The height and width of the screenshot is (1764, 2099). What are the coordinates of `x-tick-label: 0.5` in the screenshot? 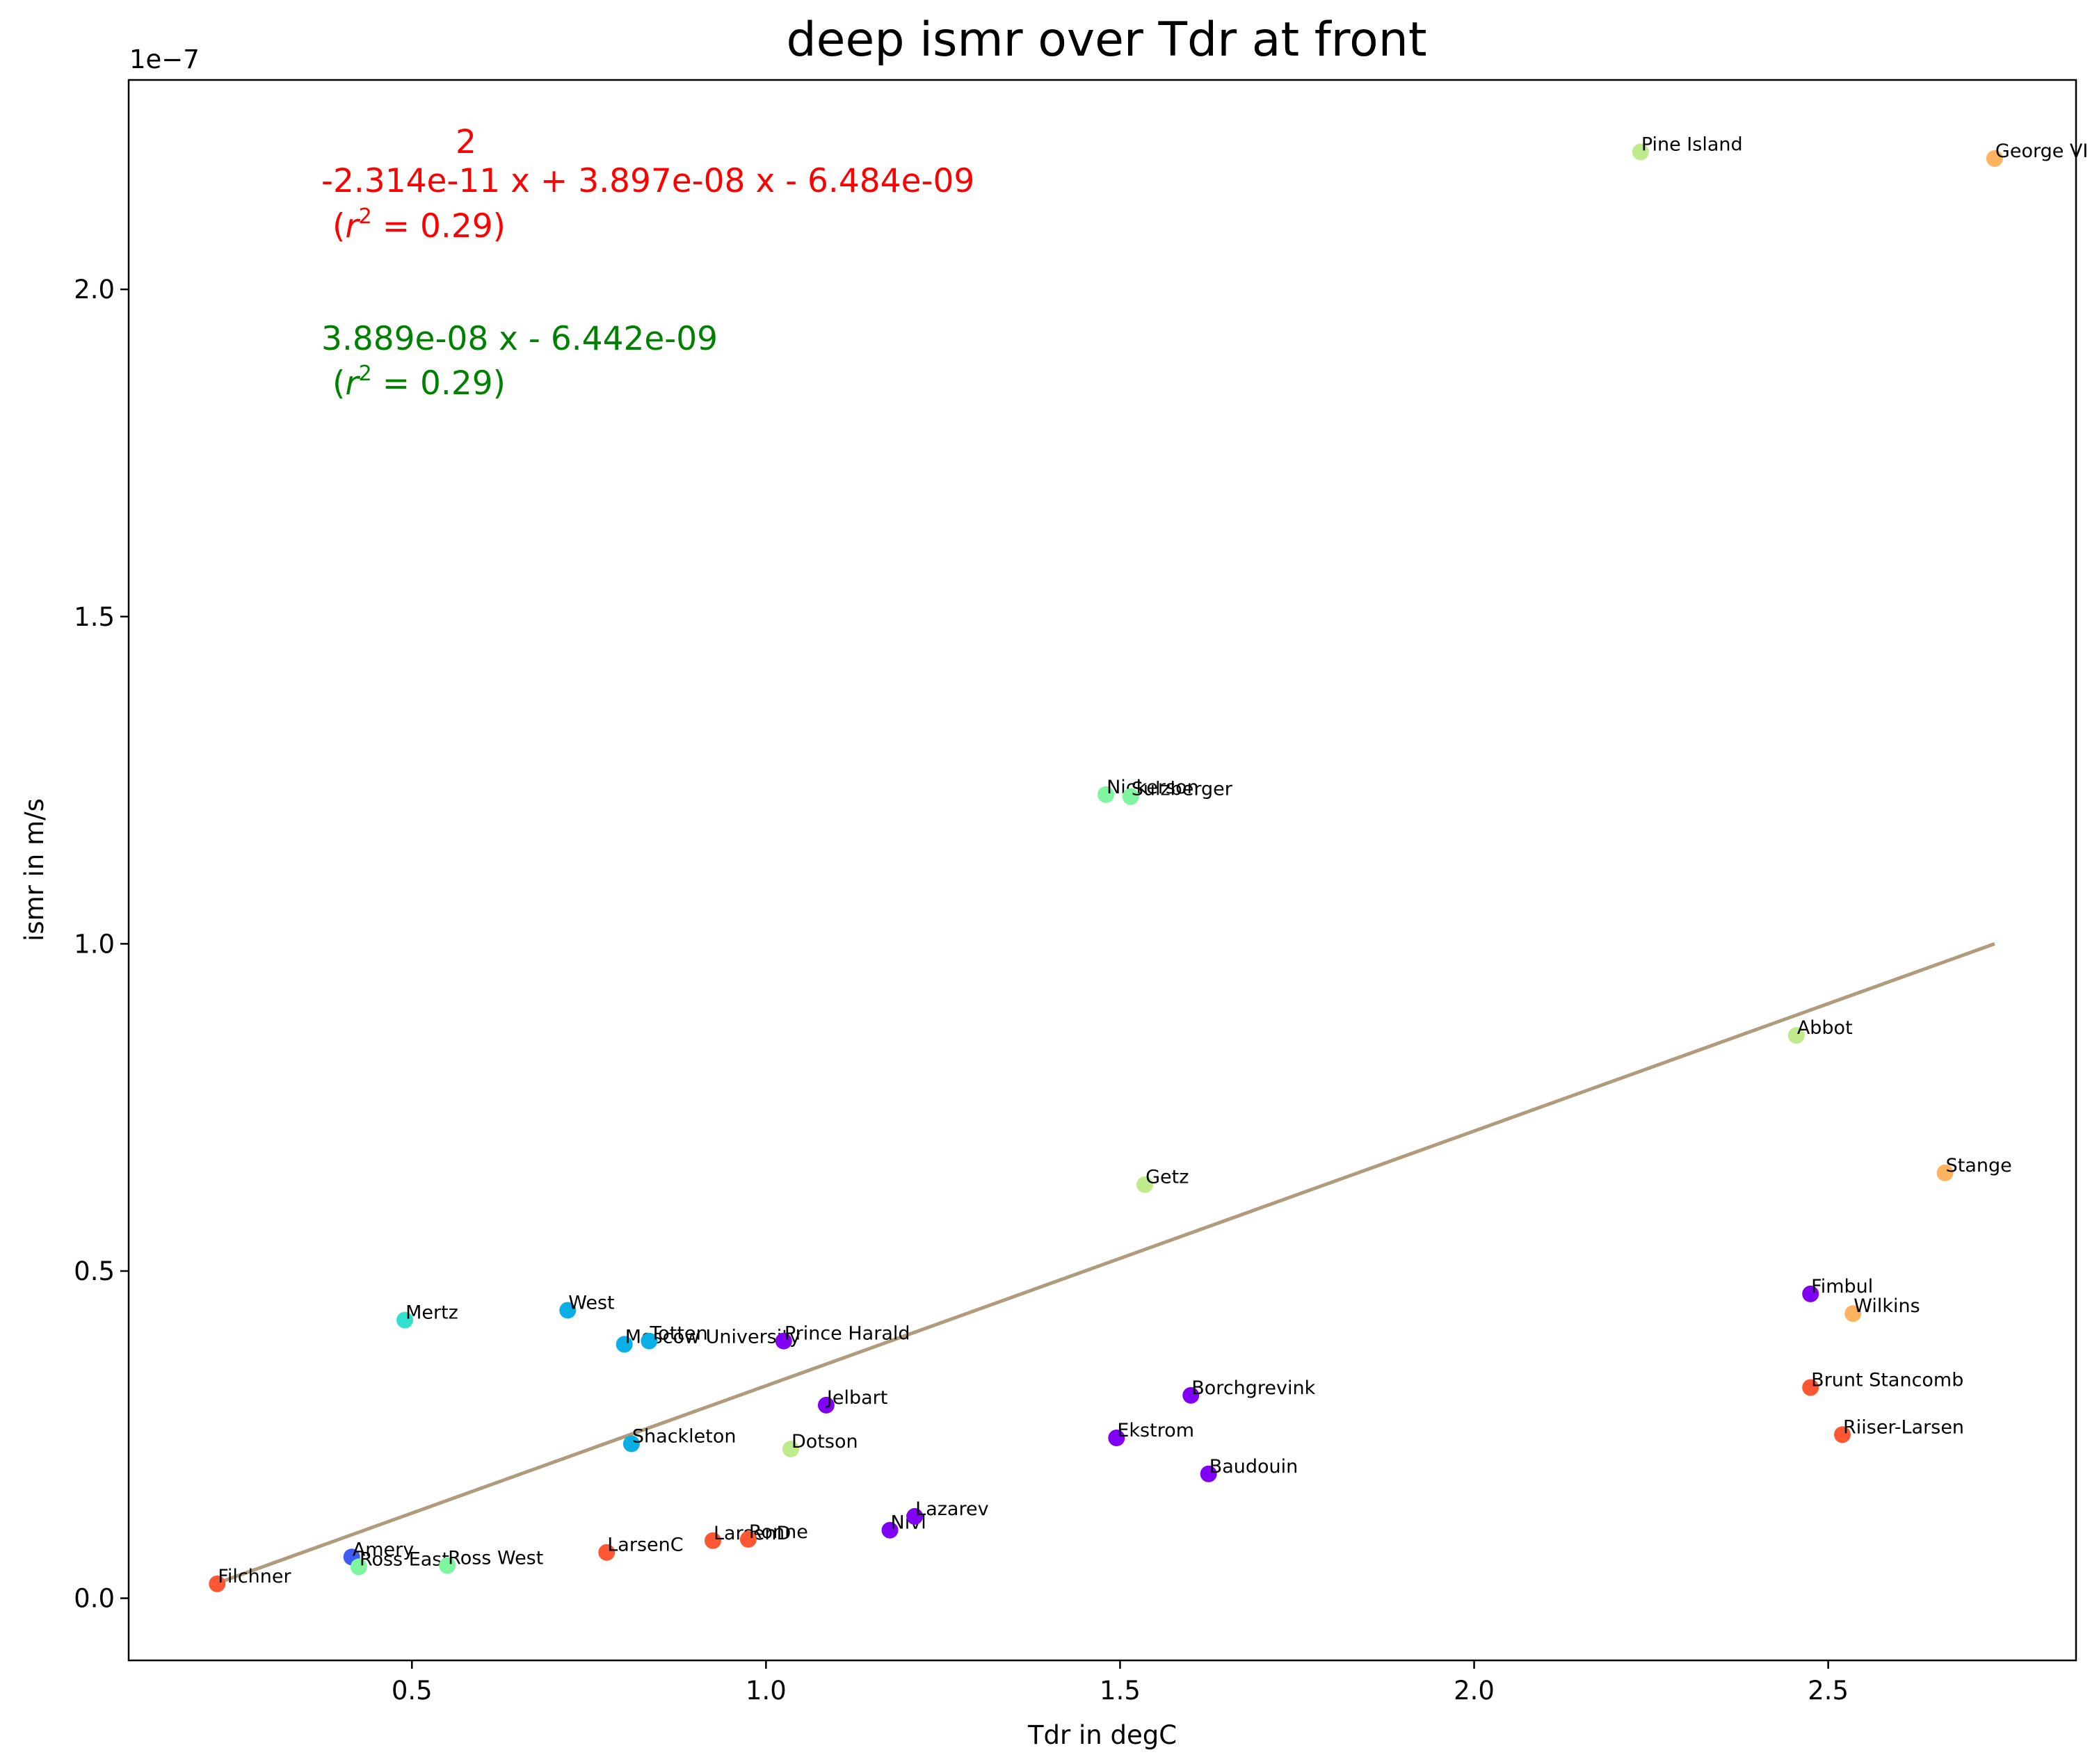 It's located at (412, 1691).